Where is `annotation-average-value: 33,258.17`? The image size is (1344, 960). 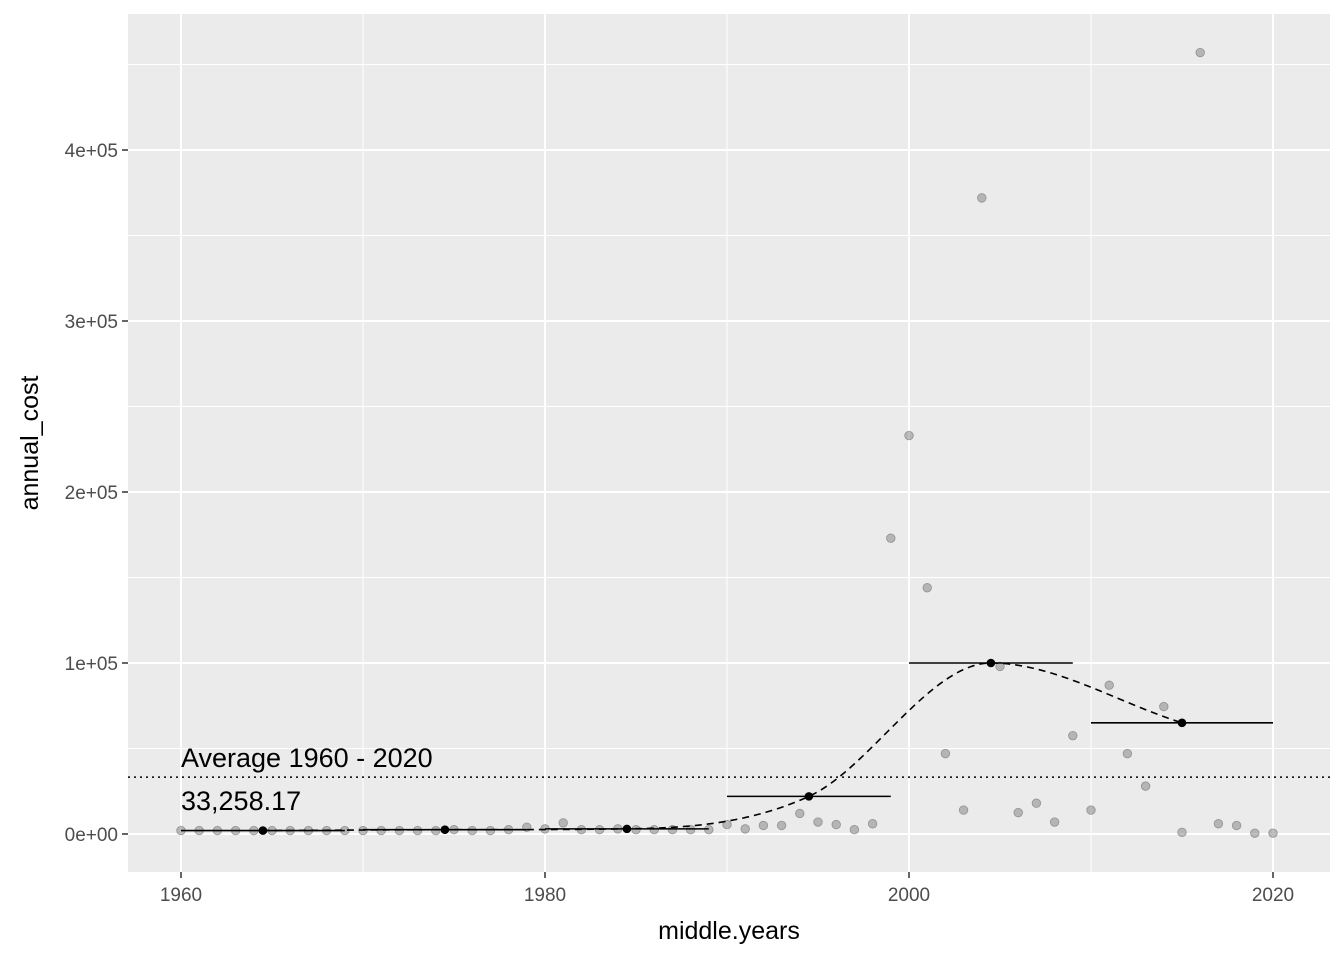 annotation-average-value: 33,258.17 is located at coordinates (241, 801).